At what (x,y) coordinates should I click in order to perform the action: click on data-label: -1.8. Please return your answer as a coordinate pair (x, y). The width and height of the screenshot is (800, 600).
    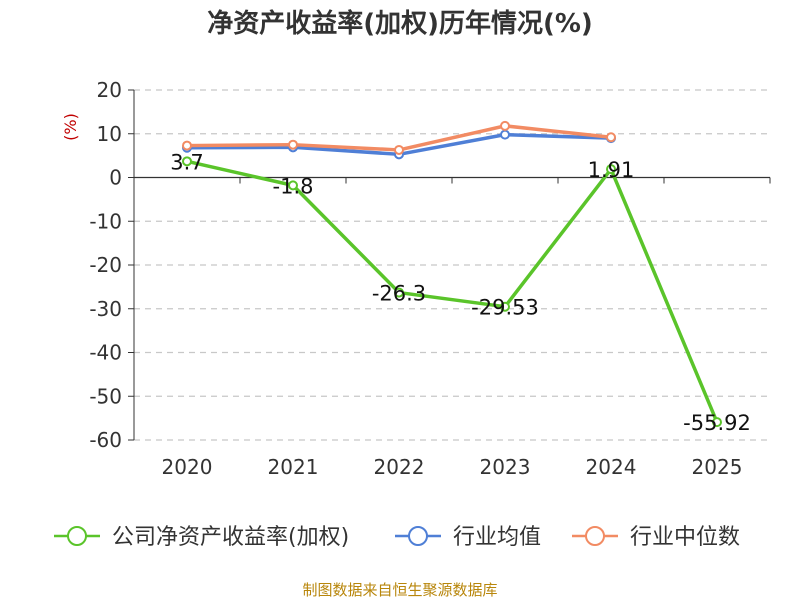
    Looking at the image, I should click on (293, 186).